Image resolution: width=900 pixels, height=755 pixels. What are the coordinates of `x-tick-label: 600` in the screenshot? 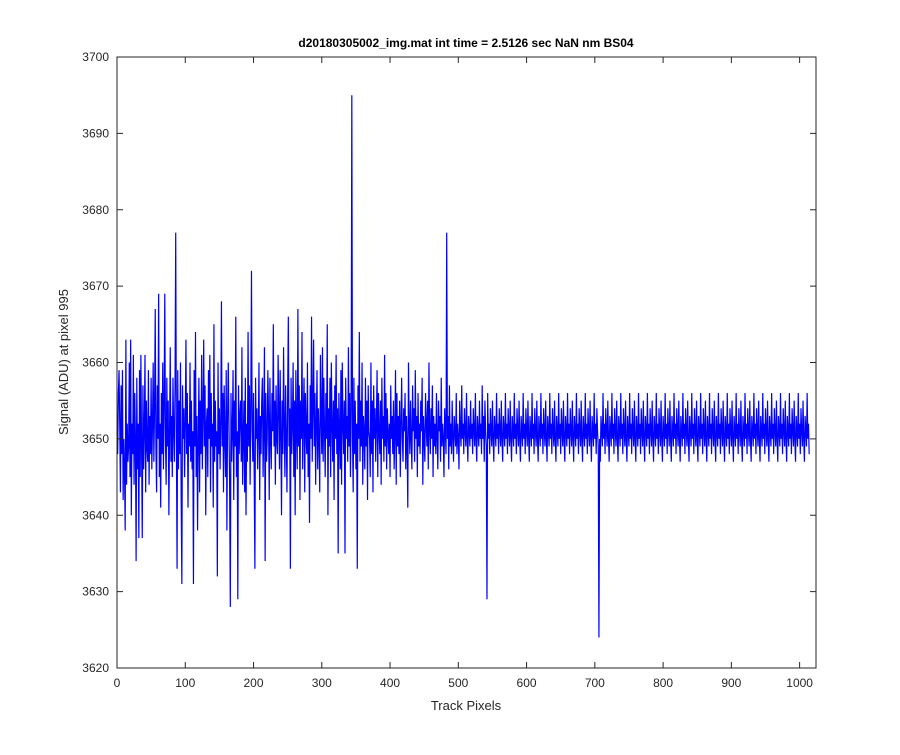 It's located at (527, 683).